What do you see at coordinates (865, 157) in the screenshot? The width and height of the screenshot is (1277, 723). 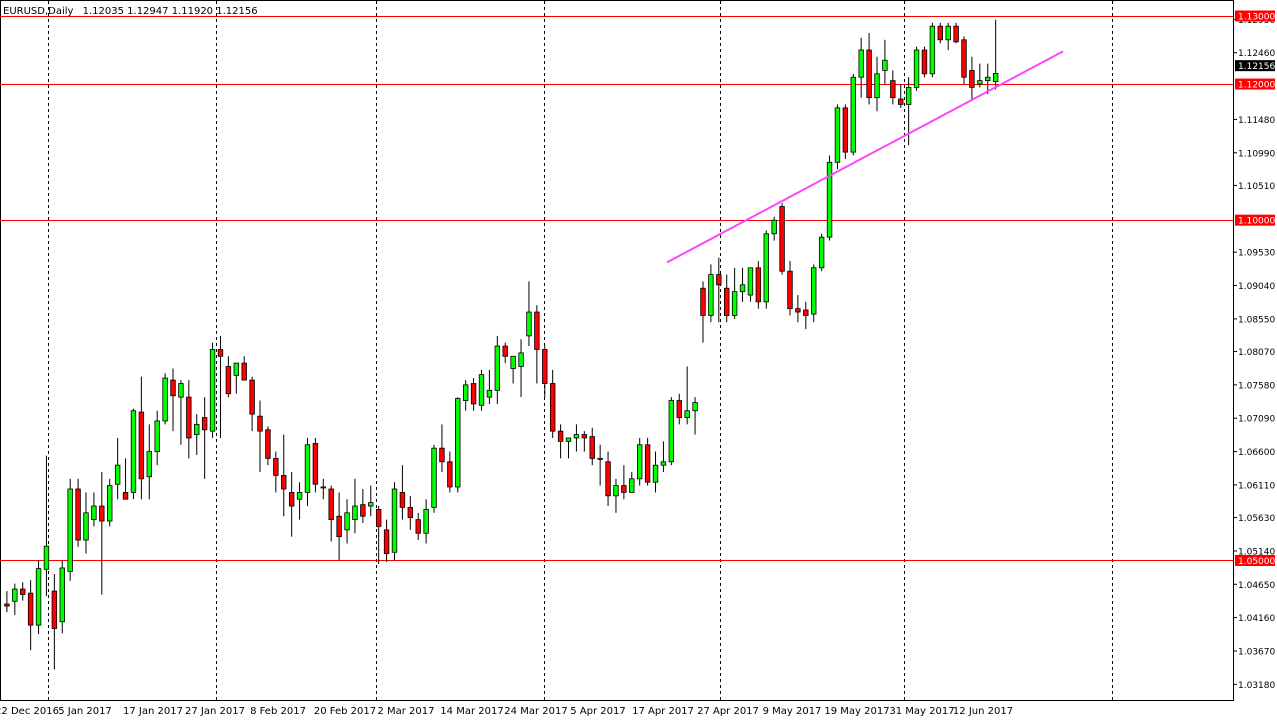 I see `trendline-layer` at bounding box center [865, 157].